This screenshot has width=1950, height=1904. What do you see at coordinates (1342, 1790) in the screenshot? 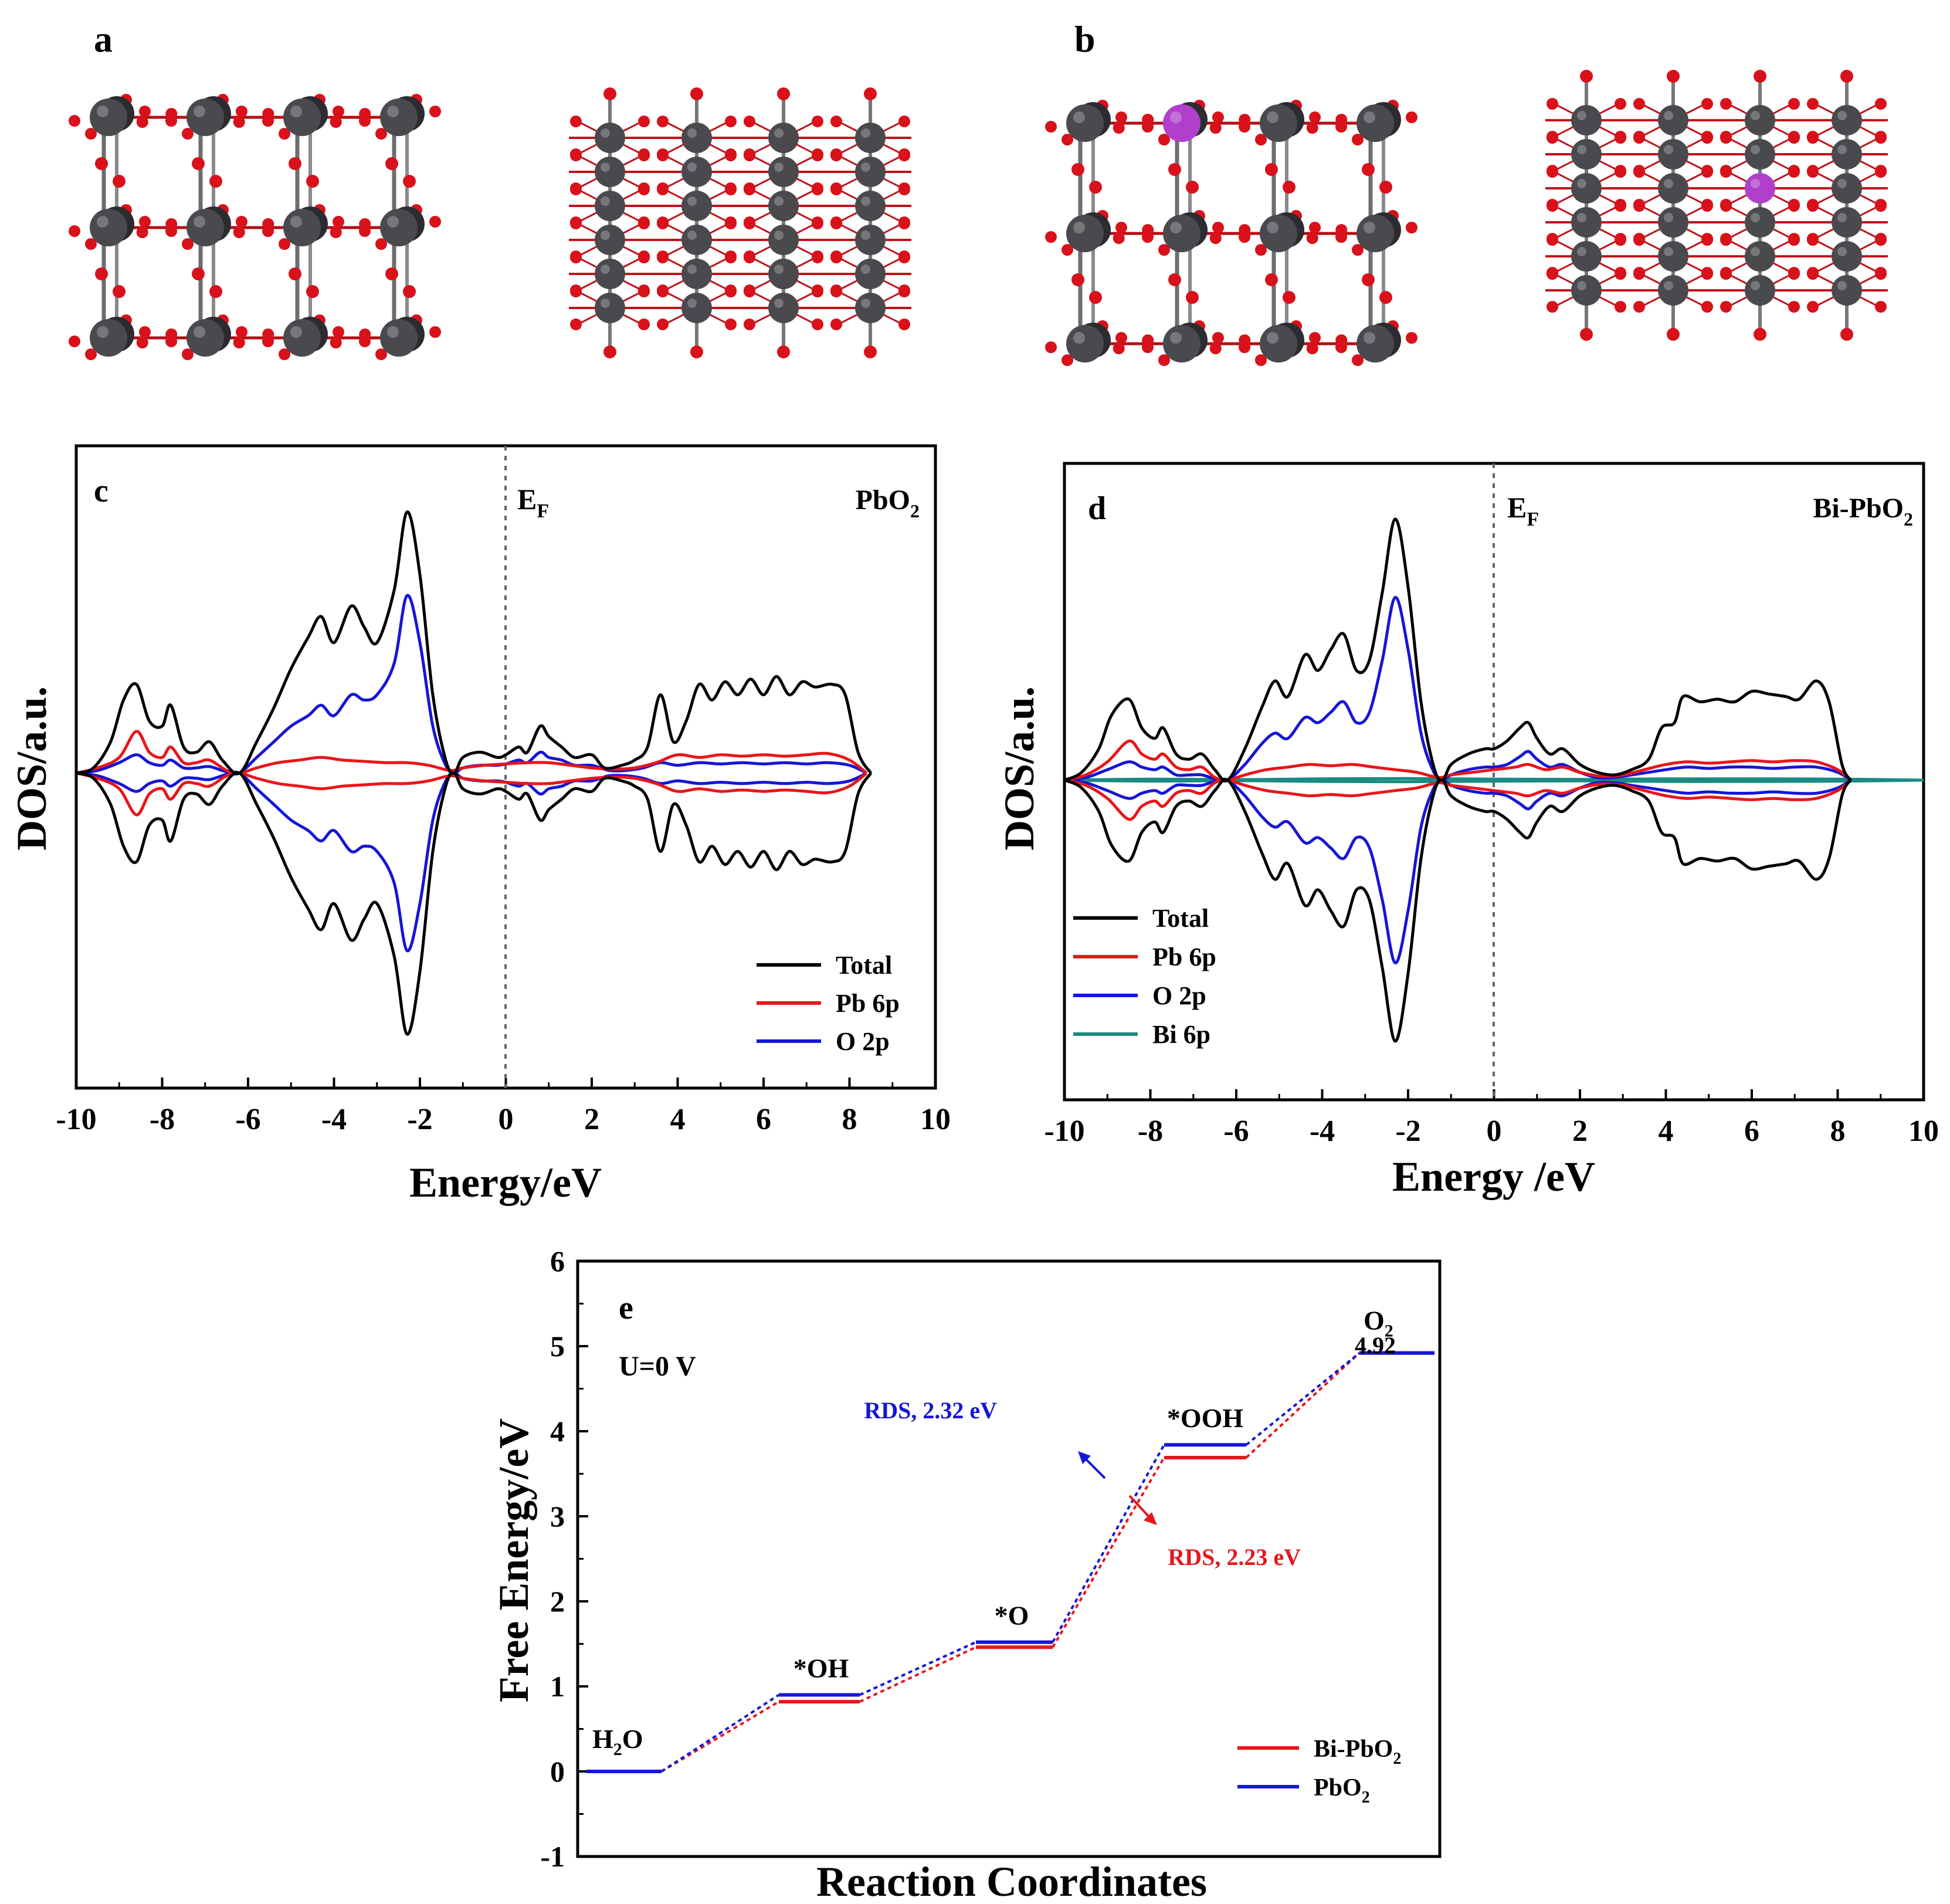
I see `legend-label: PbO2` at bounding box center [1342, 1790].